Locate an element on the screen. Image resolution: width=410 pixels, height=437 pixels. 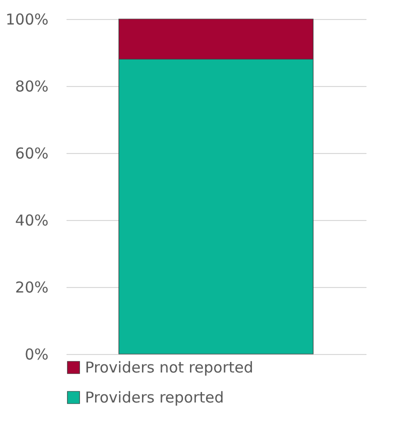
y-tick-label: 60% is located at coordinates (31, 153).